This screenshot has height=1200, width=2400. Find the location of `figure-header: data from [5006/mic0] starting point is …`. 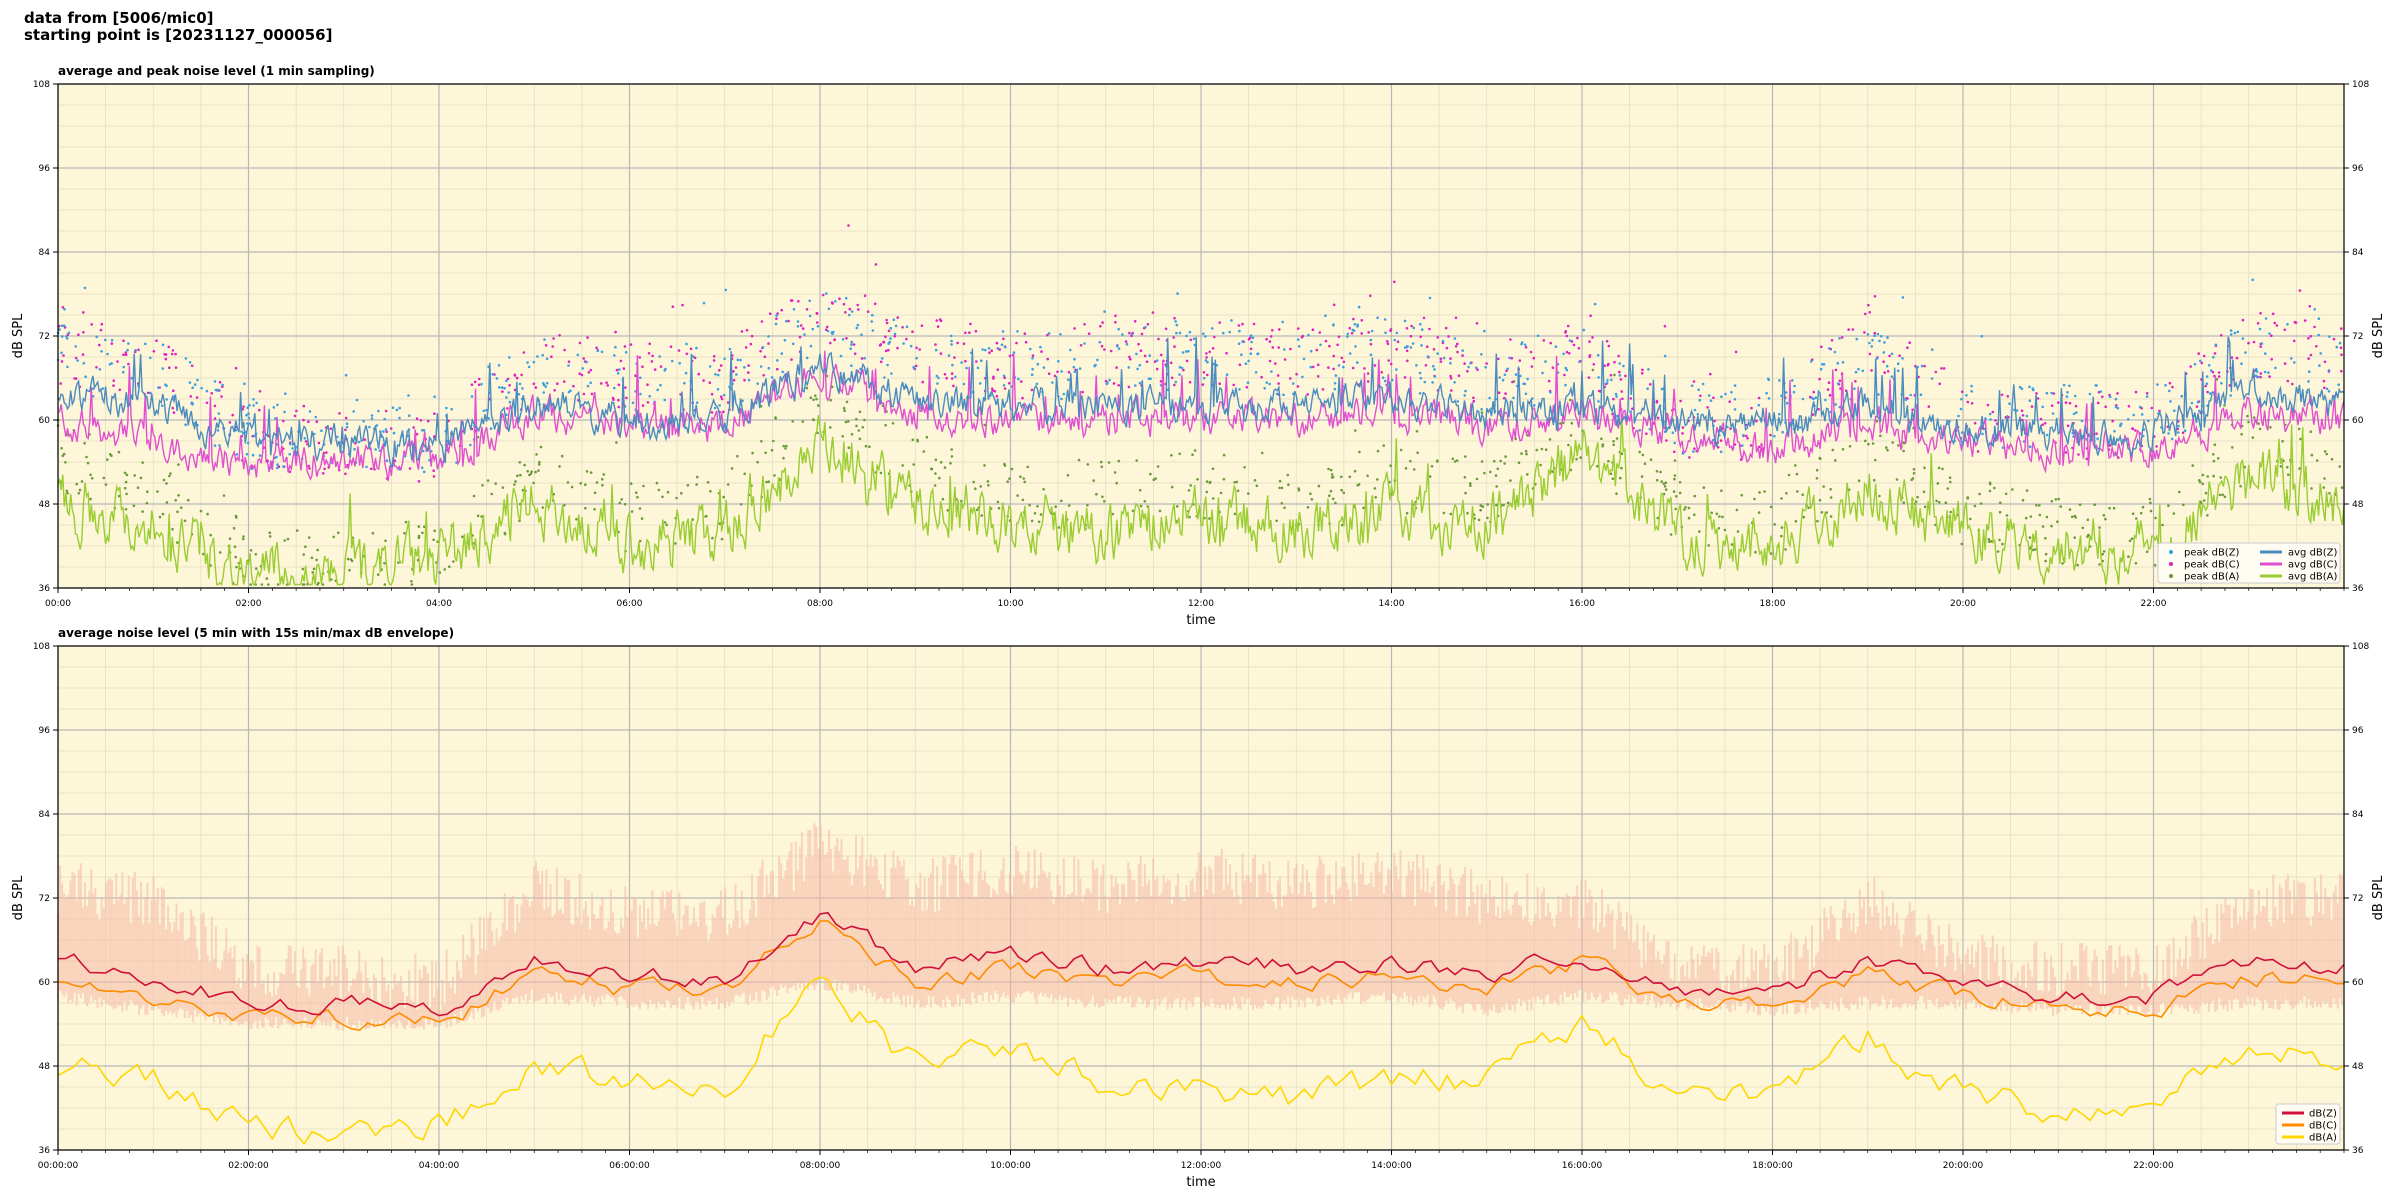

figure-header: data from [5006/mic0] starting point is … is located at coordinates (178, 27).